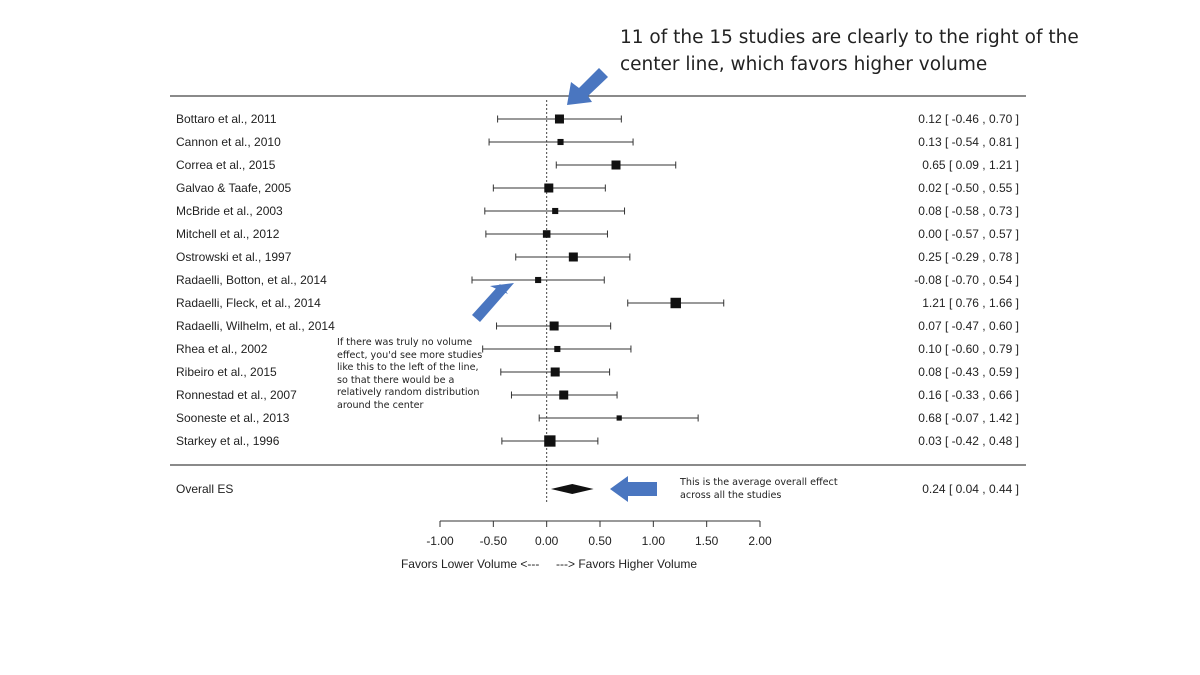 The height and width of the screenshot is (675, 1200). I want to click on overall-row: Overall ES 0.24 [ 0.04 , 0.44 ], so click(597, 489).